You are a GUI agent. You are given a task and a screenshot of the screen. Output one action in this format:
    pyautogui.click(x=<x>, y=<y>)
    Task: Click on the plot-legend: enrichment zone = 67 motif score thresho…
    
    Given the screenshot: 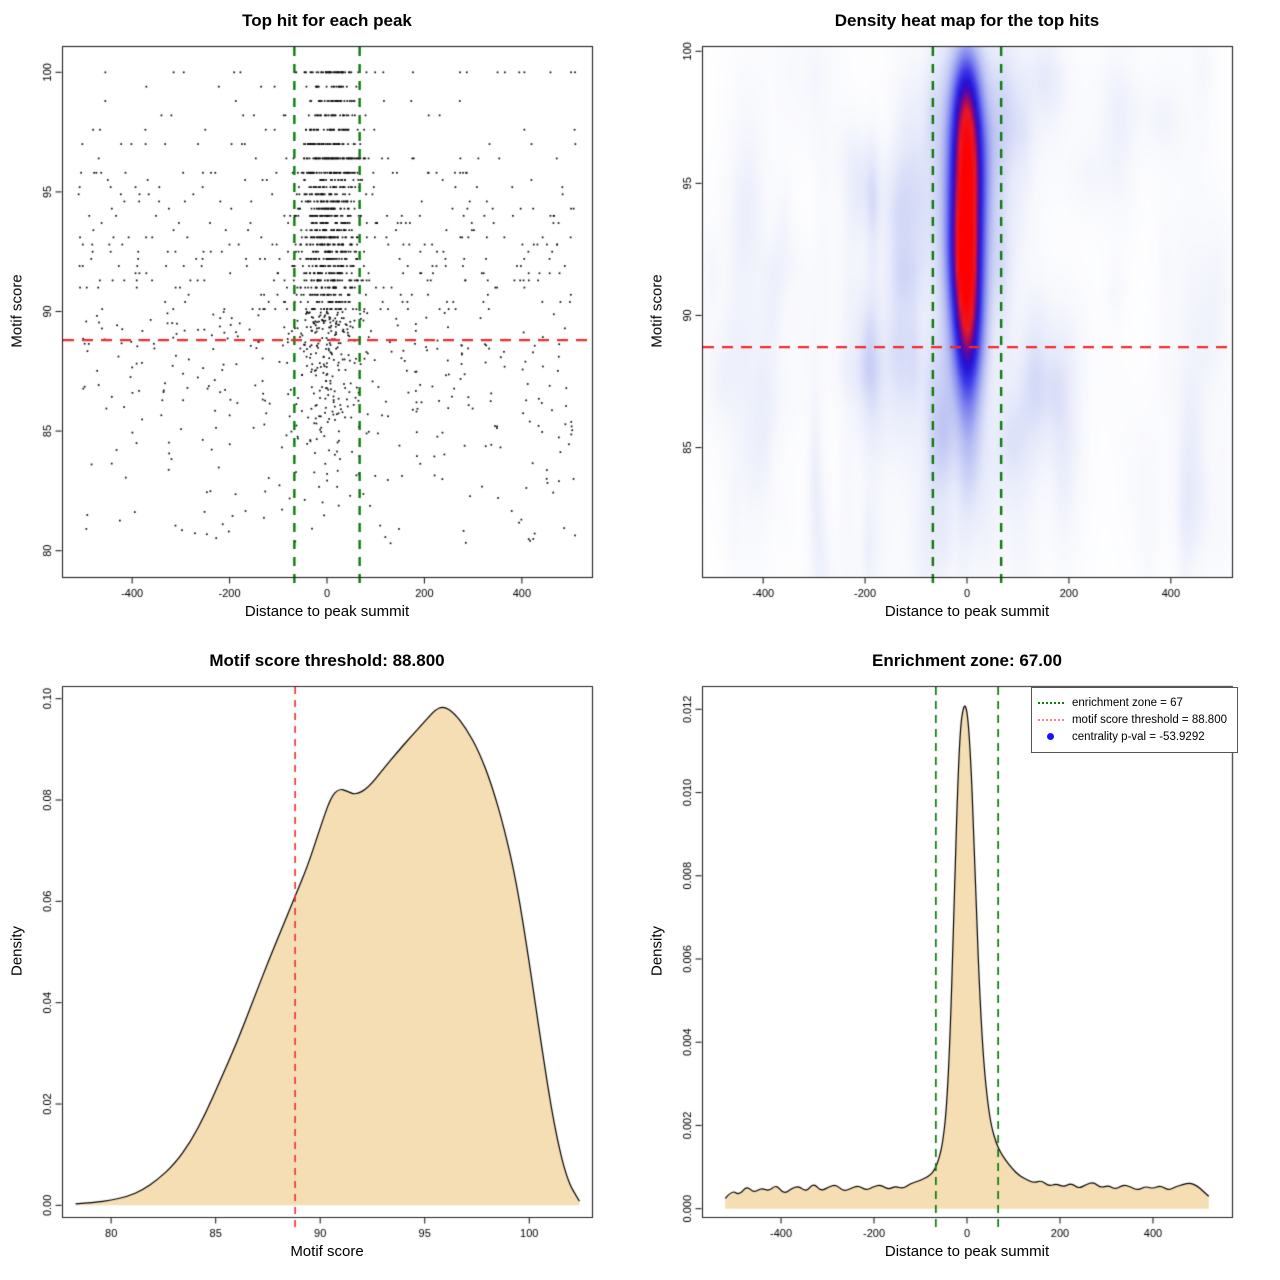 What is the action you would take?
    pyautogui.click(x=1134, y=720)
    